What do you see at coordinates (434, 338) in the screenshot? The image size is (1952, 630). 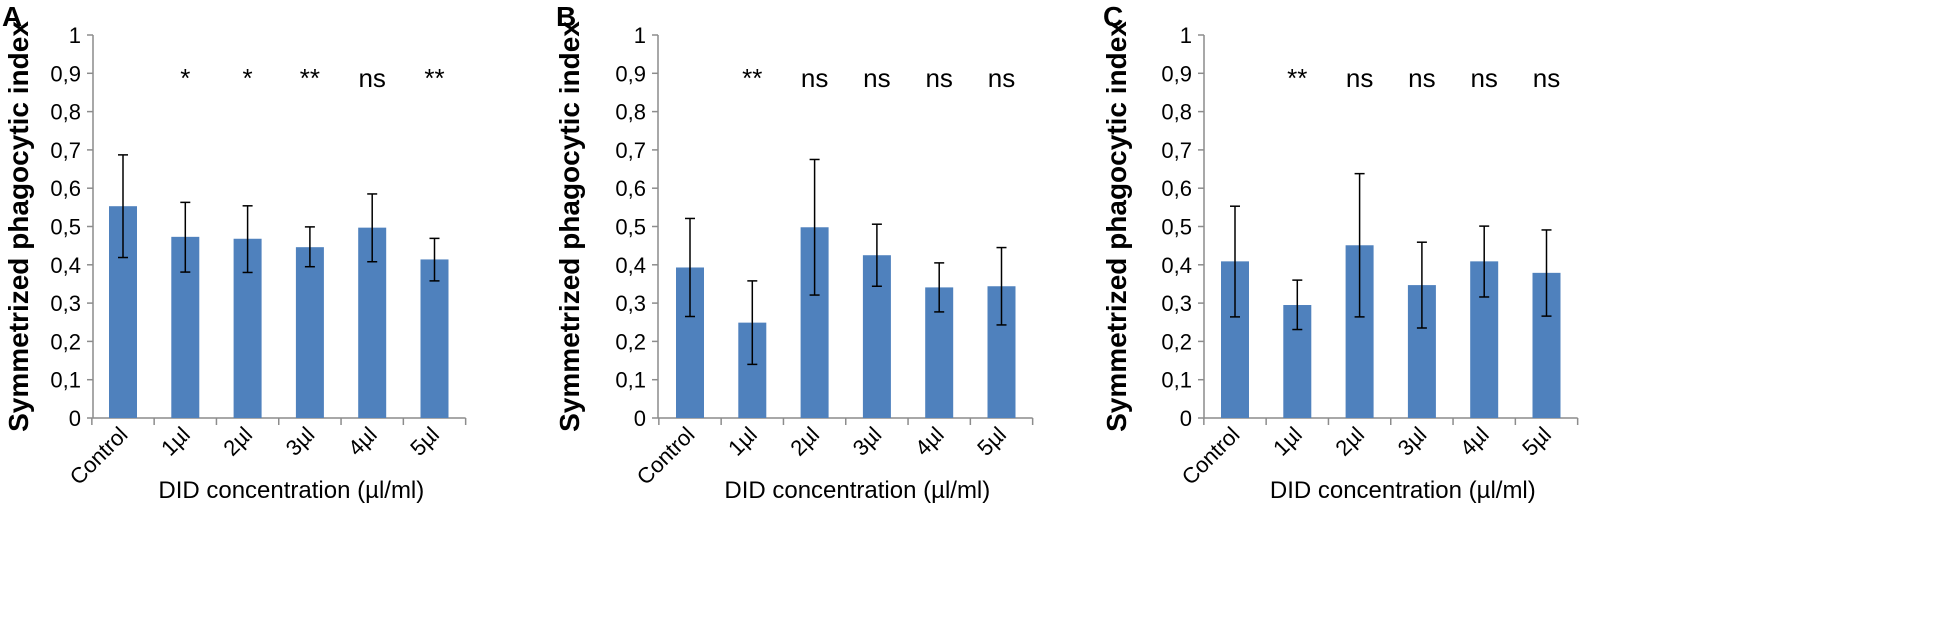 I see `bar-5µl` at bounding box center [434, 338].